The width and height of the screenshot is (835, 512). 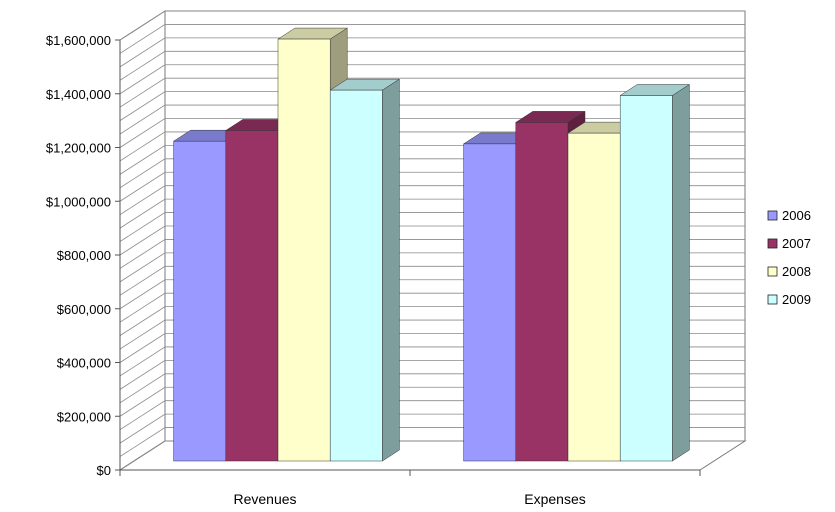 What do you see at coordinates (78, 40) in the screenshot?
I see `y-tick-label: $1,600,000` at bounding box center [78, 40].